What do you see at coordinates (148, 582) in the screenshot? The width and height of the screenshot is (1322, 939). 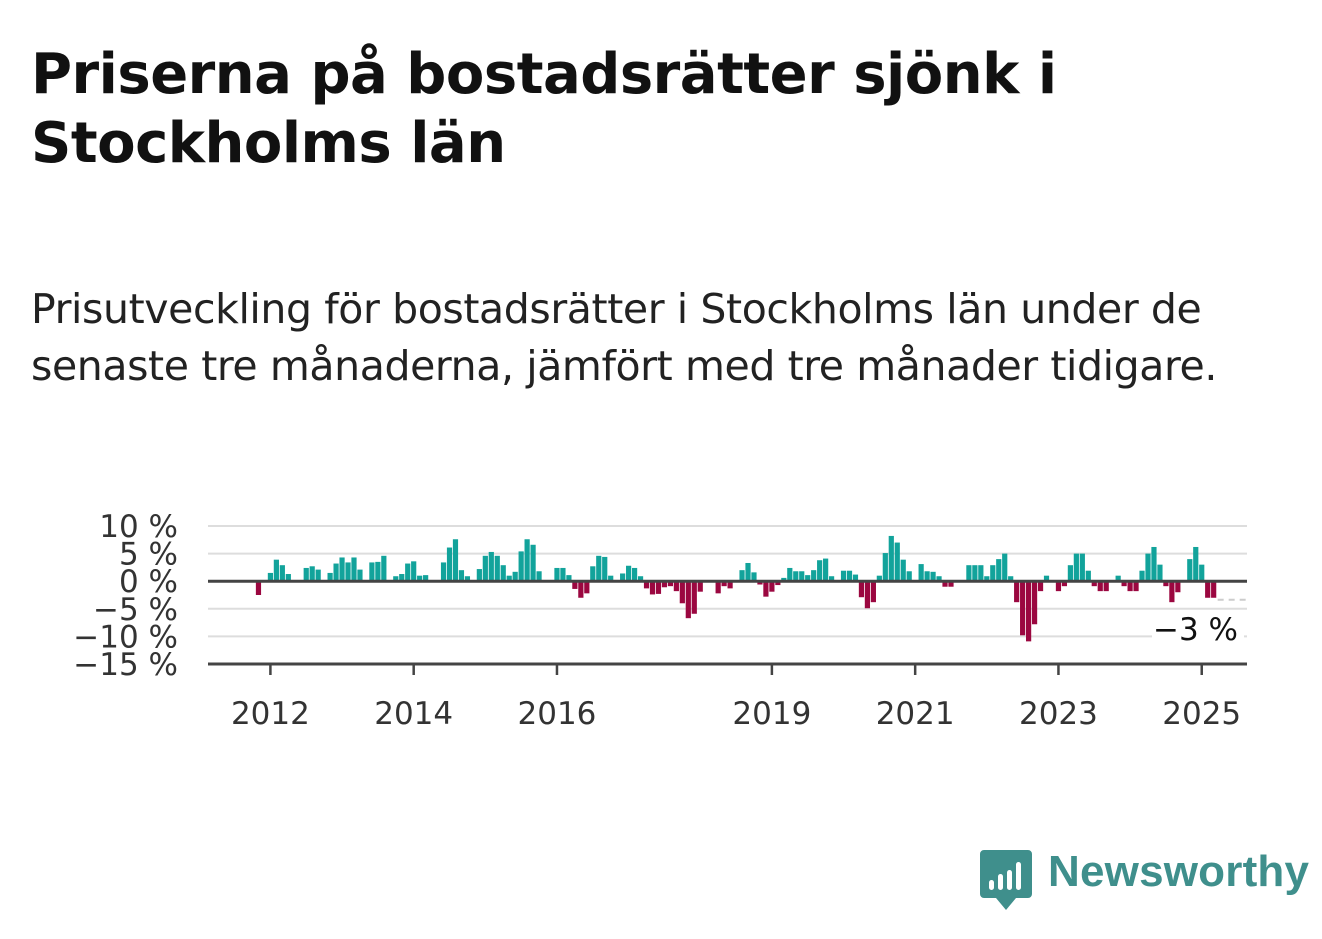 I see `y-tick-label: 0 %` at bounding box center [148, 582].